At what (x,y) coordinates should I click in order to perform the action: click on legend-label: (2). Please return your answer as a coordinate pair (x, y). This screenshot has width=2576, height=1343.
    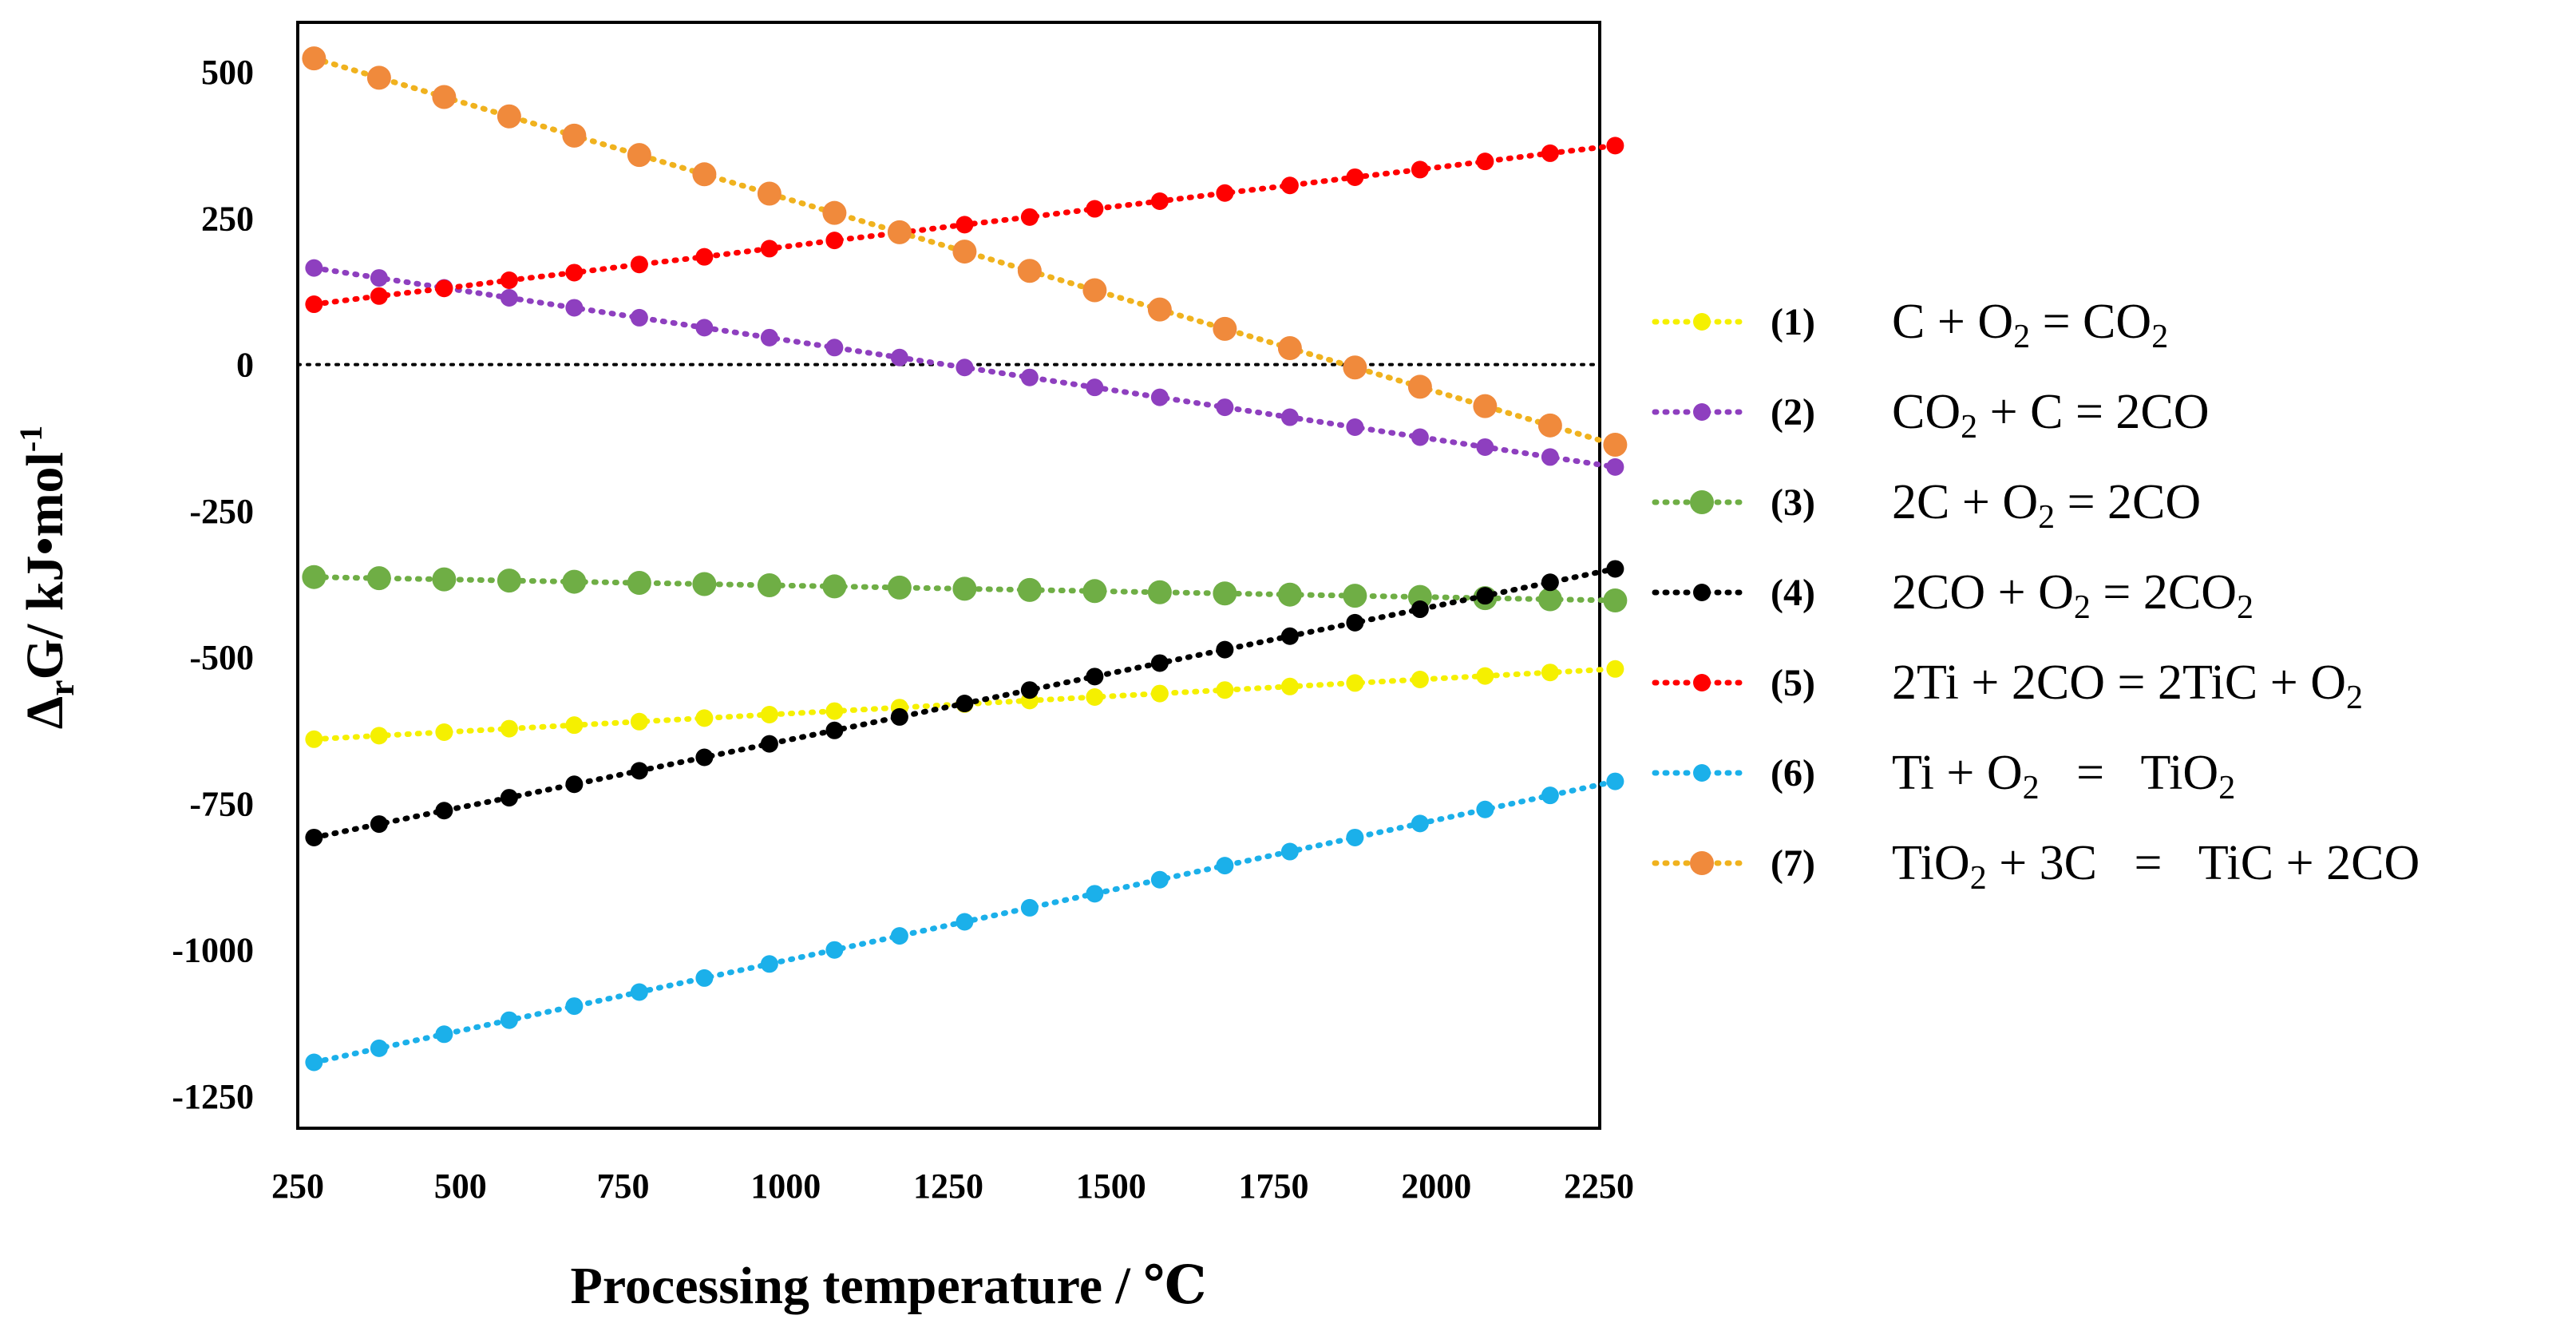
    Looking at the image, I should click on (1793, 413).